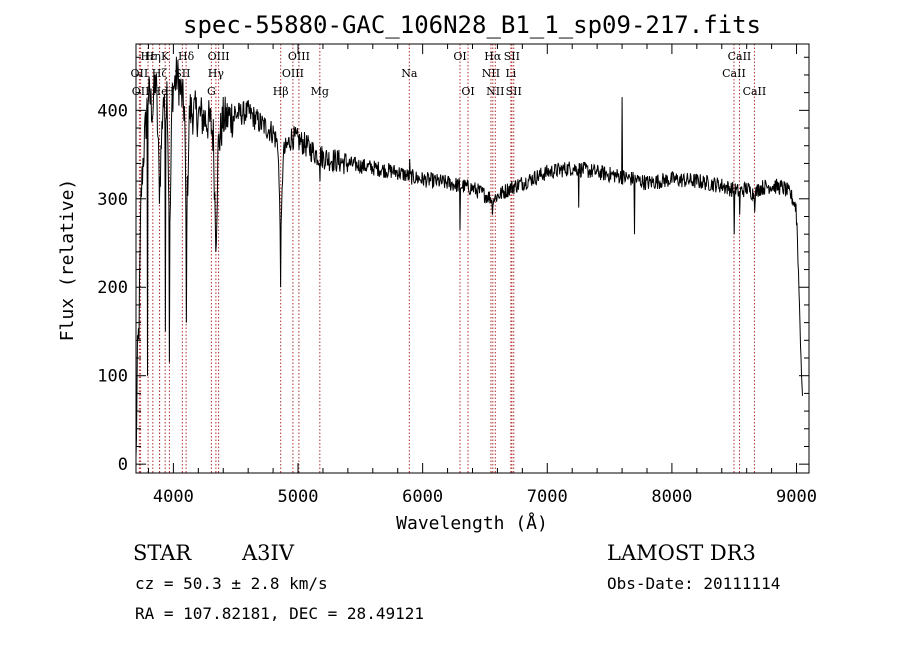  Describe the element at coordinates (495, 91) in the screenshot. I see `line-label-22: NII` at that location.